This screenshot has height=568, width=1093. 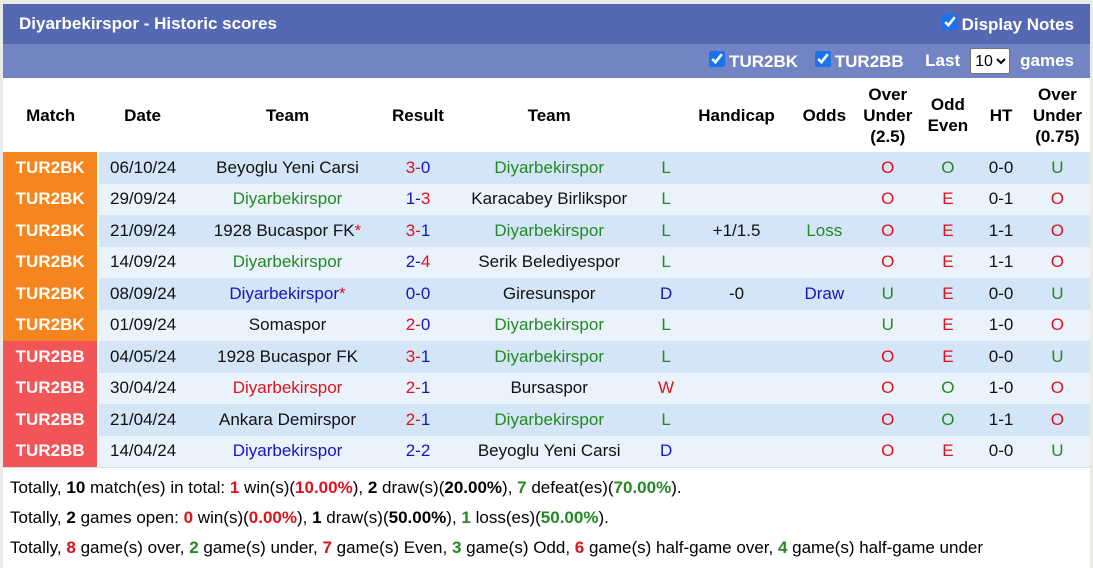 I want to click on score: 3-1, so click(x=418, y=357).